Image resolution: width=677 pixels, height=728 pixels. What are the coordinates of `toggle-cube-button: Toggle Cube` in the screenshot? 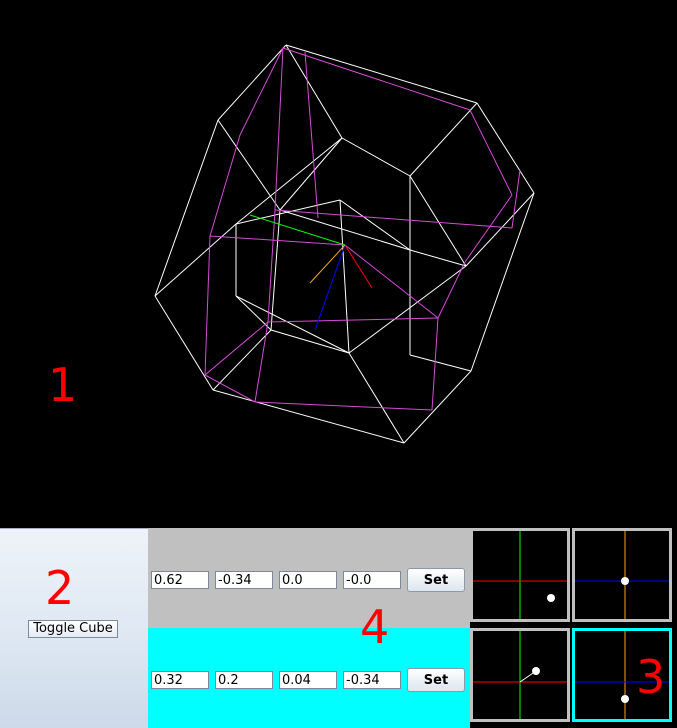 It's located at (73, 629).